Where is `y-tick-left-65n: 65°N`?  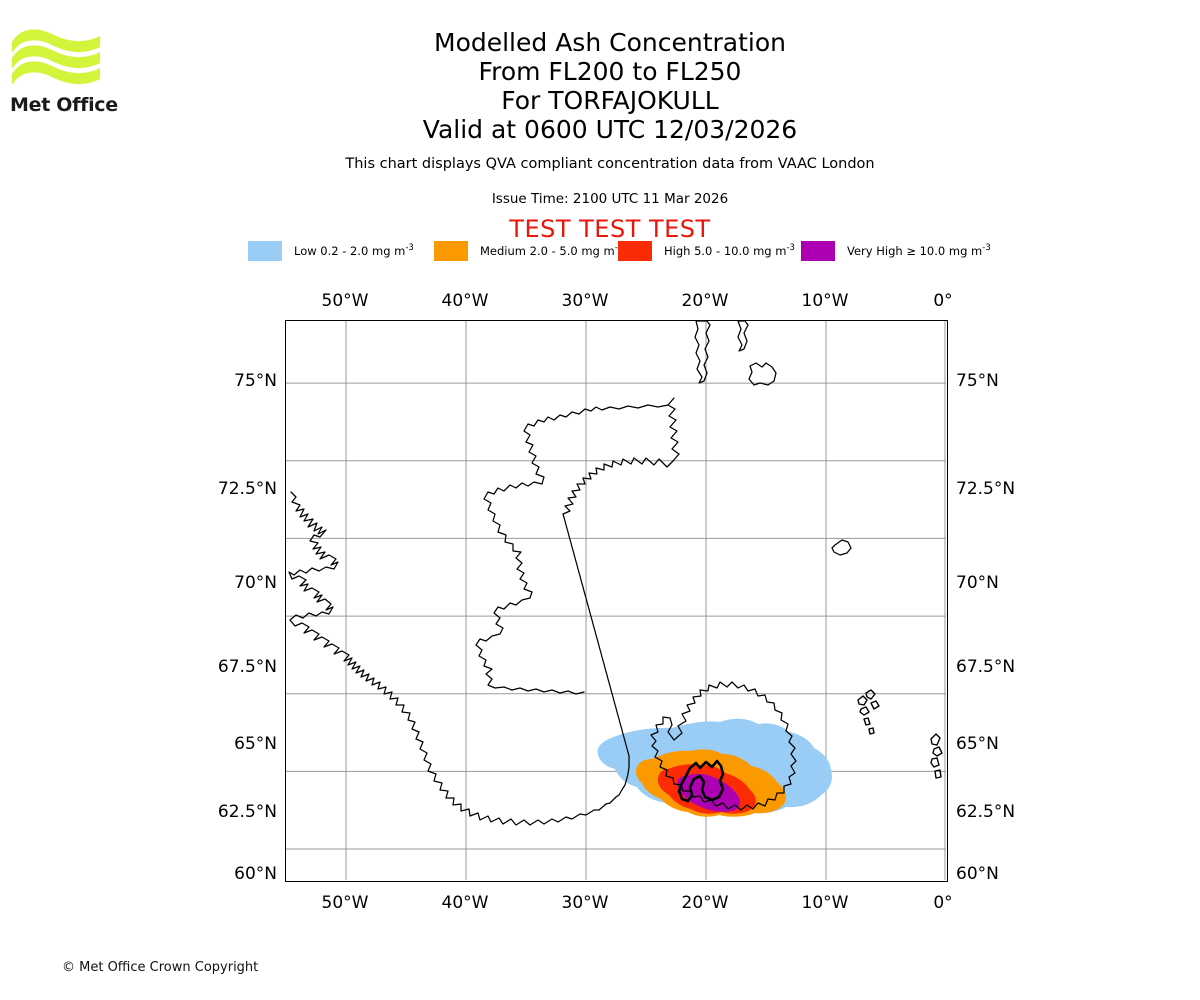
y-tick-left-65n: 65°N is located at coordinates (255, 744).